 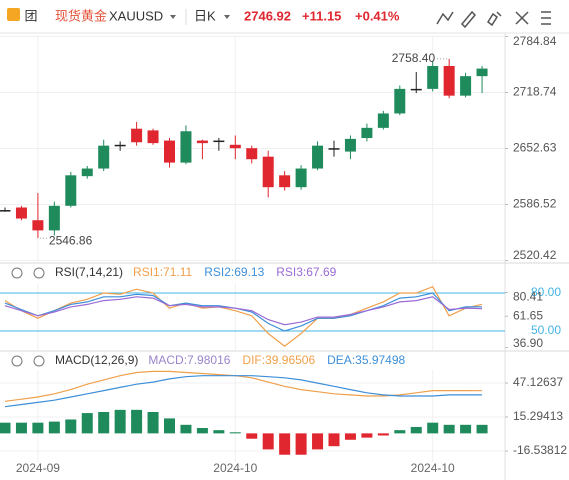 I want to click on pane-title: RSI(7,14,21), so click(x=89, y=272).